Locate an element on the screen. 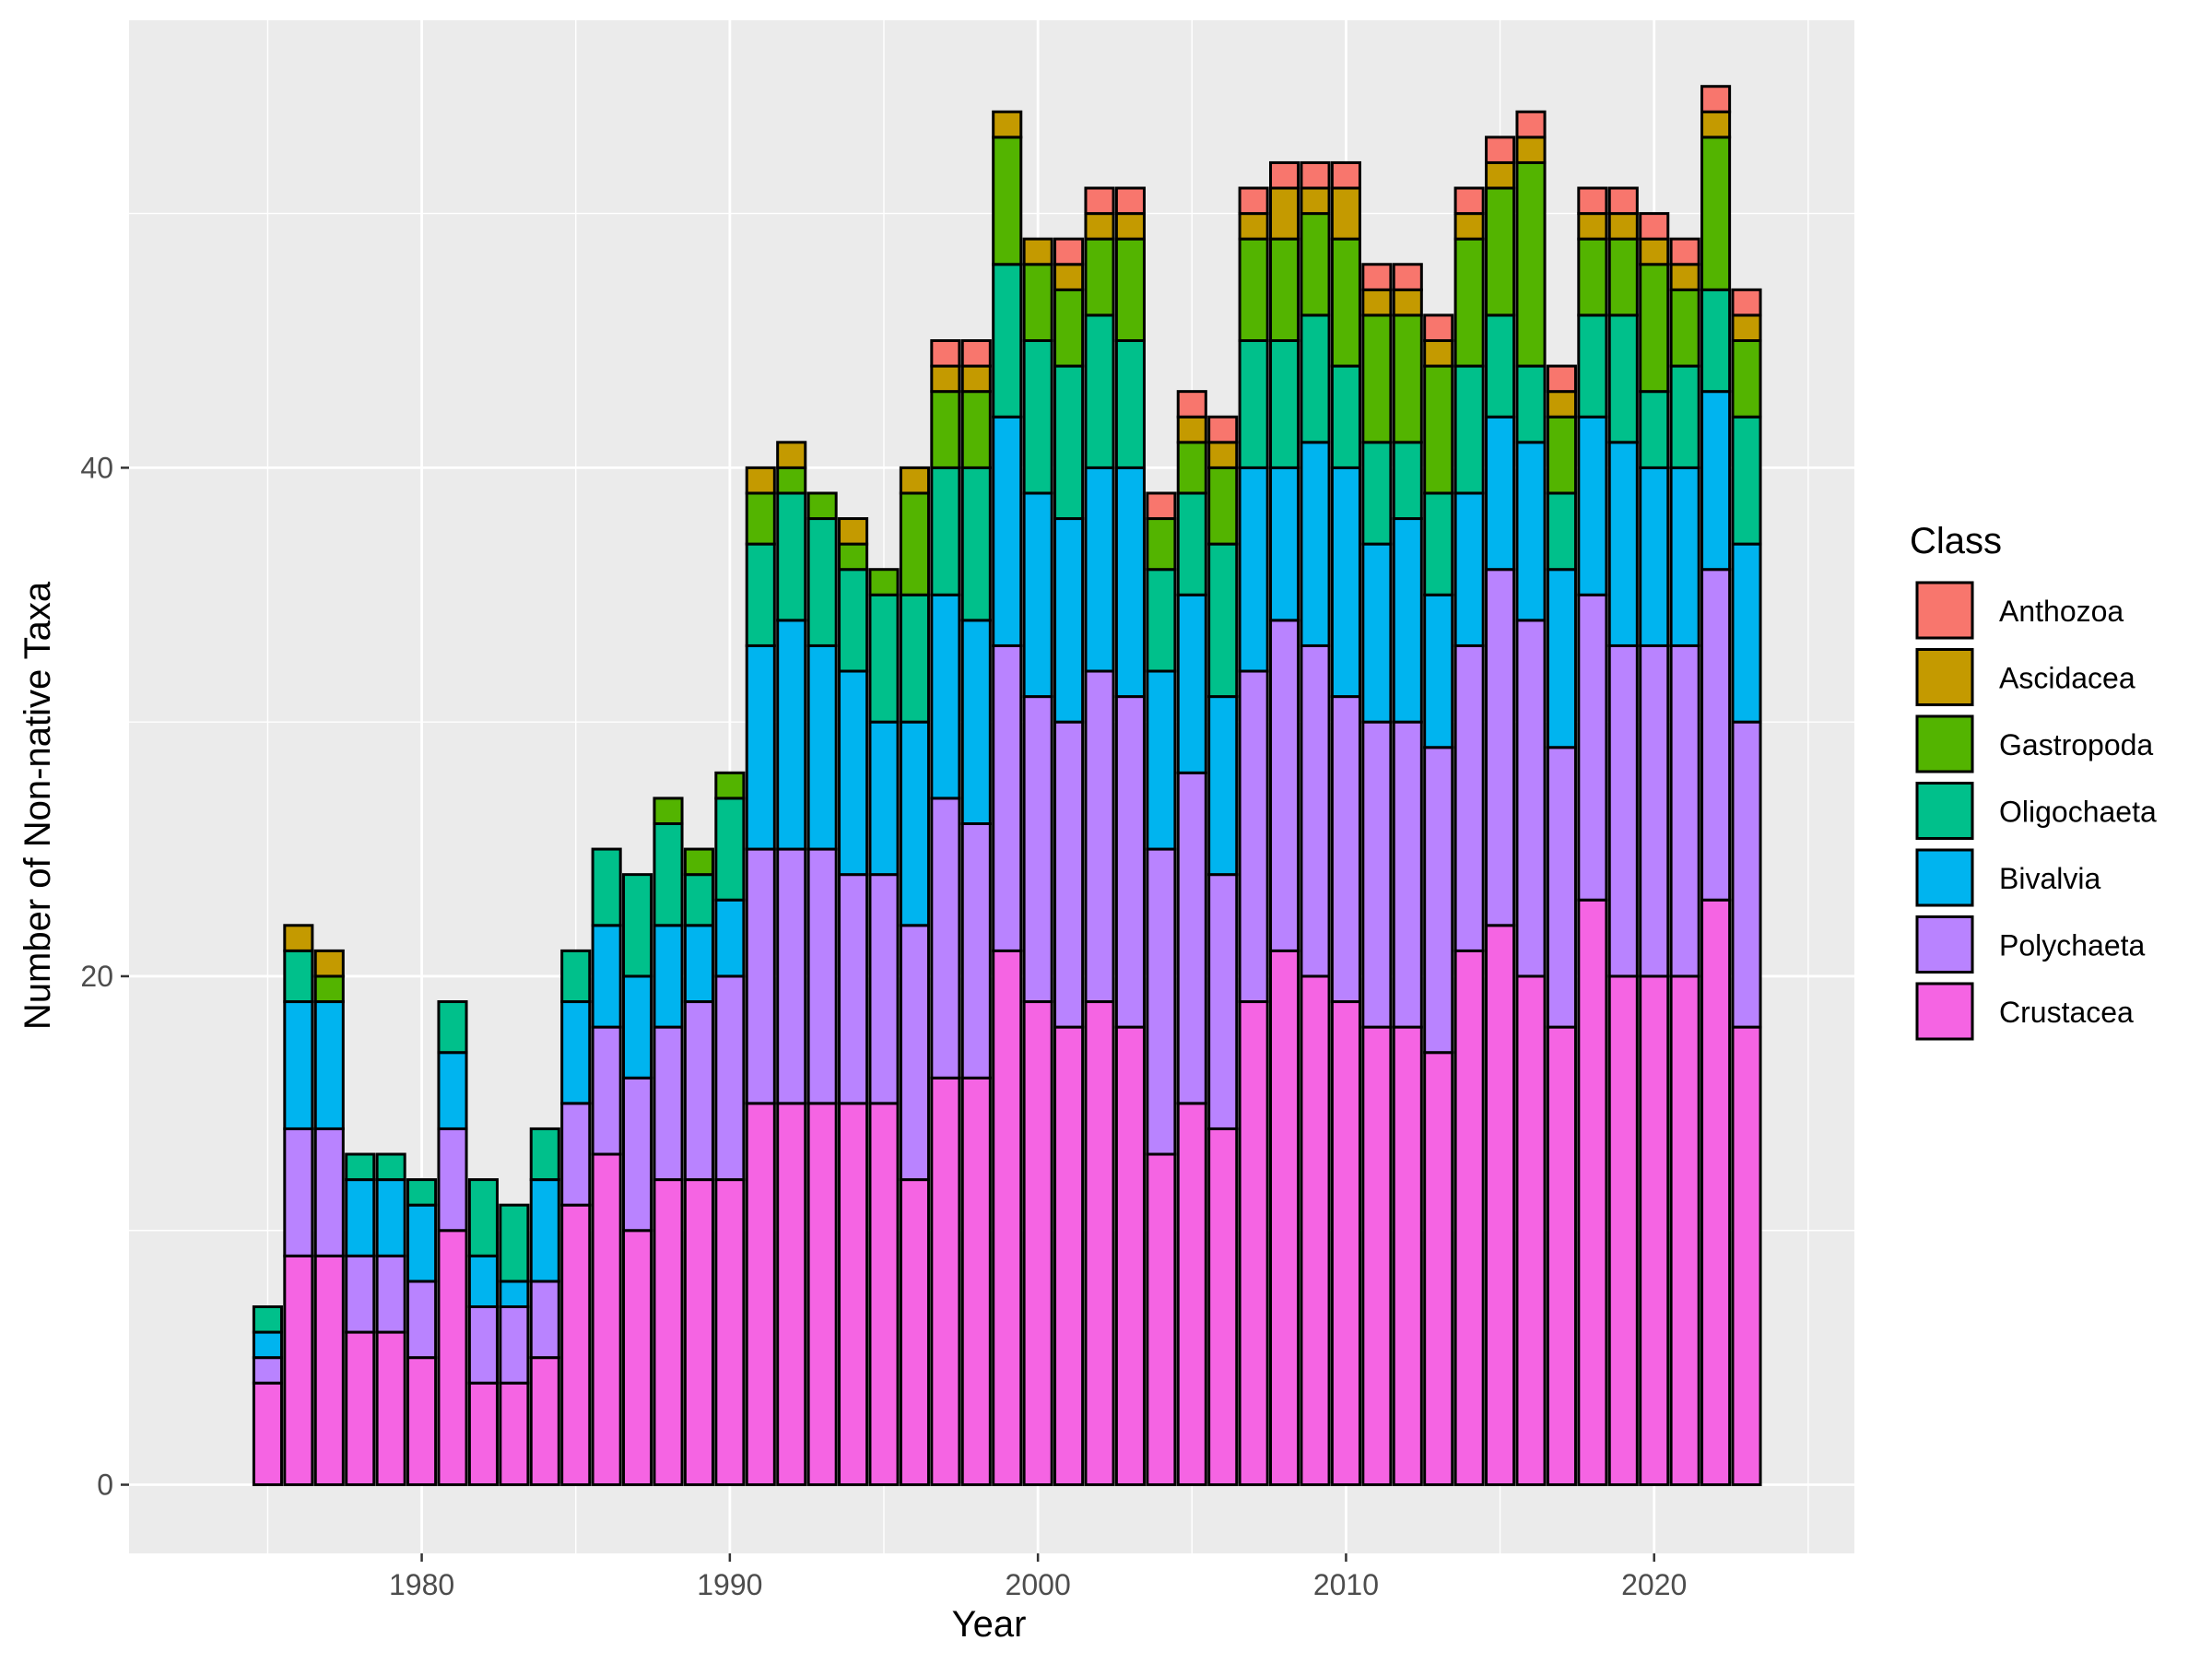 Image resolution: width=2212 pixels, height=1664 pixels. x-axis-label: Year is located at coordinates (989, 1624).